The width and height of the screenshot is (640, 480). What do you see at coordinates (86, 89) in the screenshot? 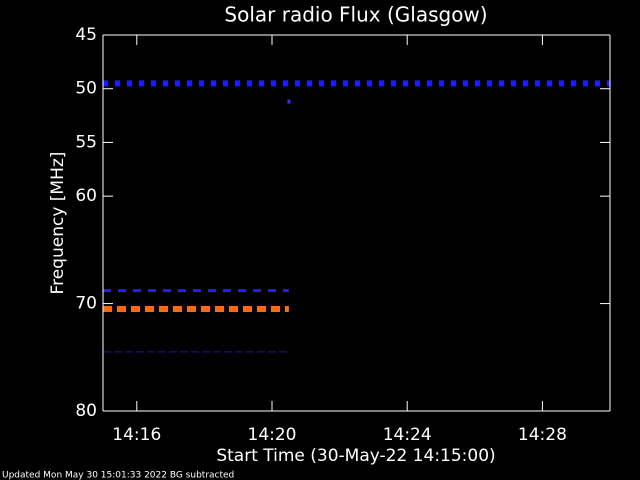
I see `y-tick-label: 50` at bounding box center [86, 89].